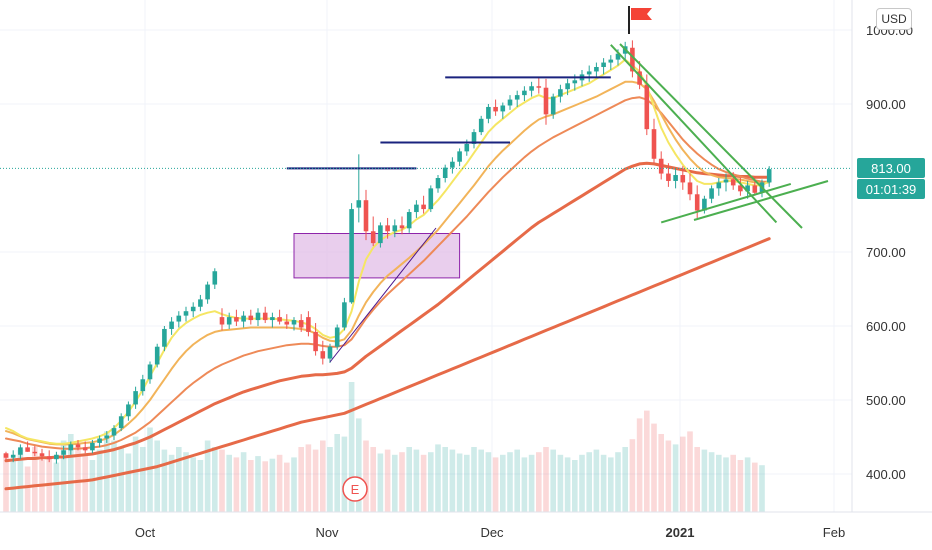 This screenshot has width=932, height=550. I want to click on time-tick-label: Nov, so click(327, 532).